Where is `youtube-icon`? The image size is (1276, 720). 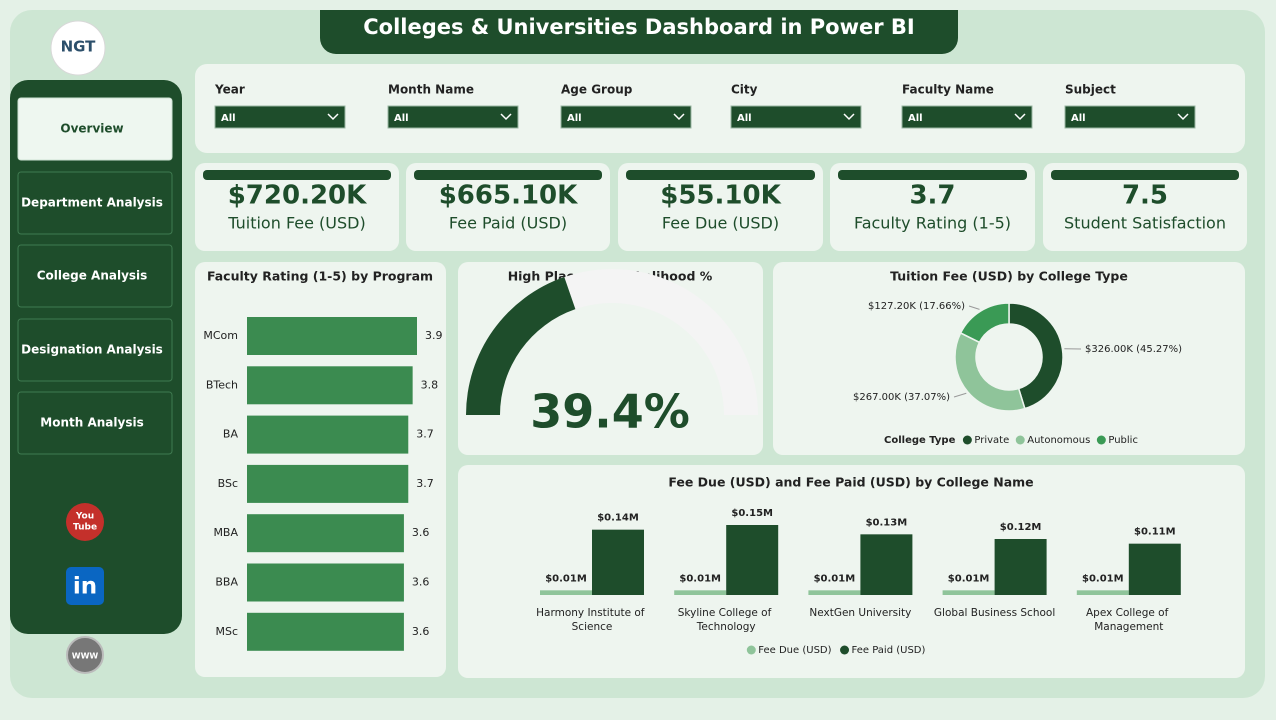 youtube-icon is located at coordinates (85, 522).